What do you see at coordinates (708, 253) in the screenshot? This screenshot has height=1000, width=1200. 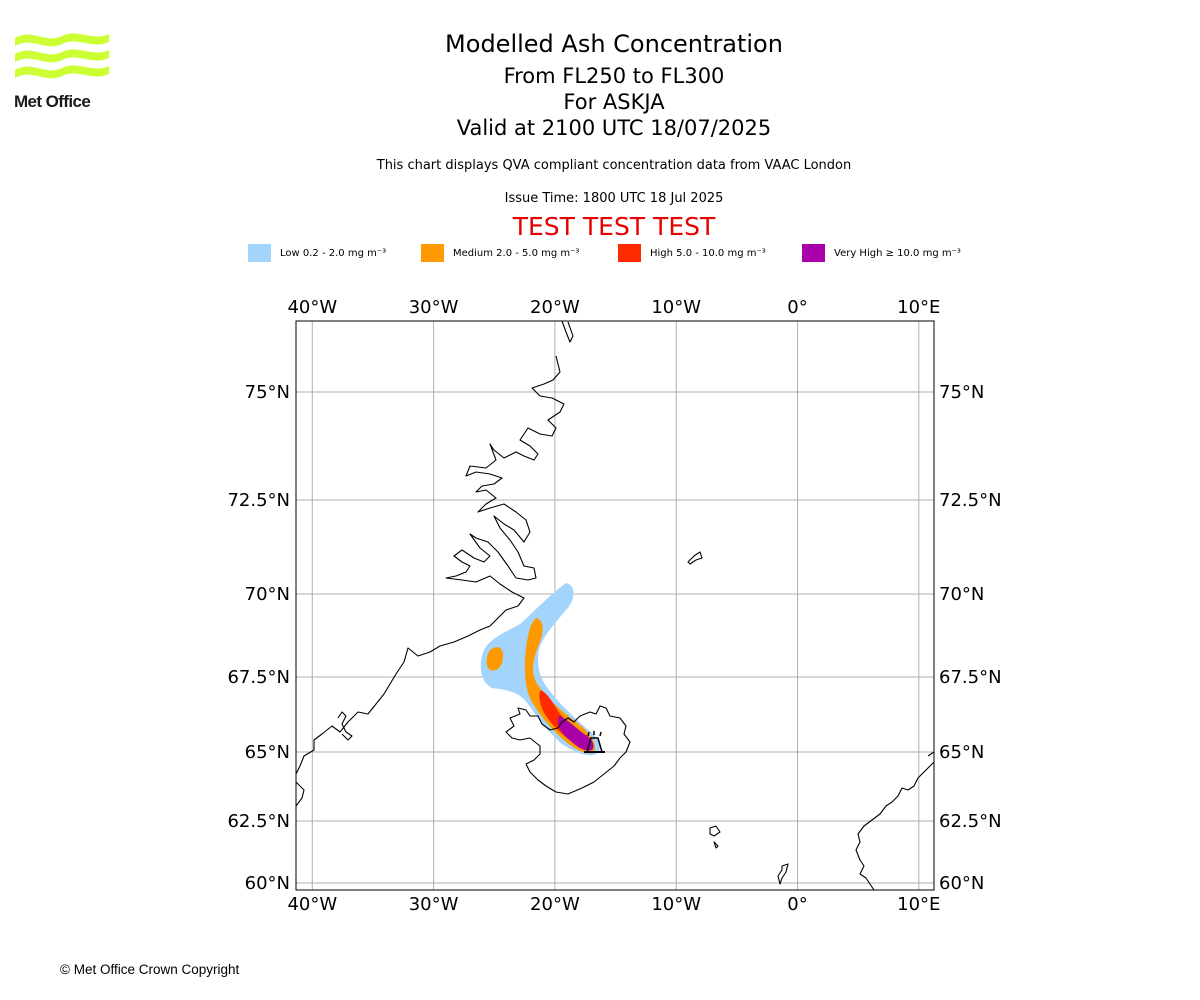 I see `legend-label-high: High 5.0 - 10.0 mg m⁻³` at bounding box center [708, 253].